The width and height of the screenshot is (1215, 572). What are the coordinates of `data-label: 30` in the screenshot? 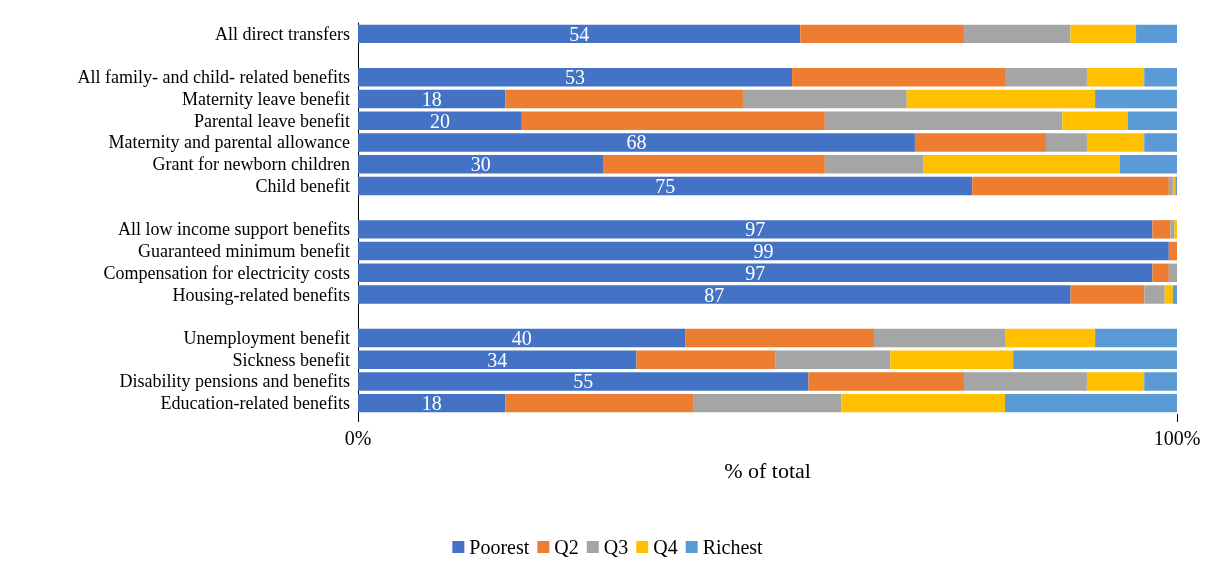 It's located at (480, 164).